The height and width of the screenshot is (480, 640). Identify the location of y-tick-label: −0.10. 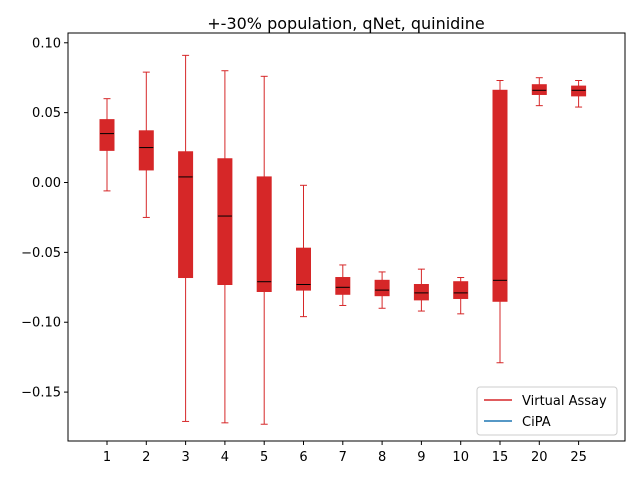
(41, 323).